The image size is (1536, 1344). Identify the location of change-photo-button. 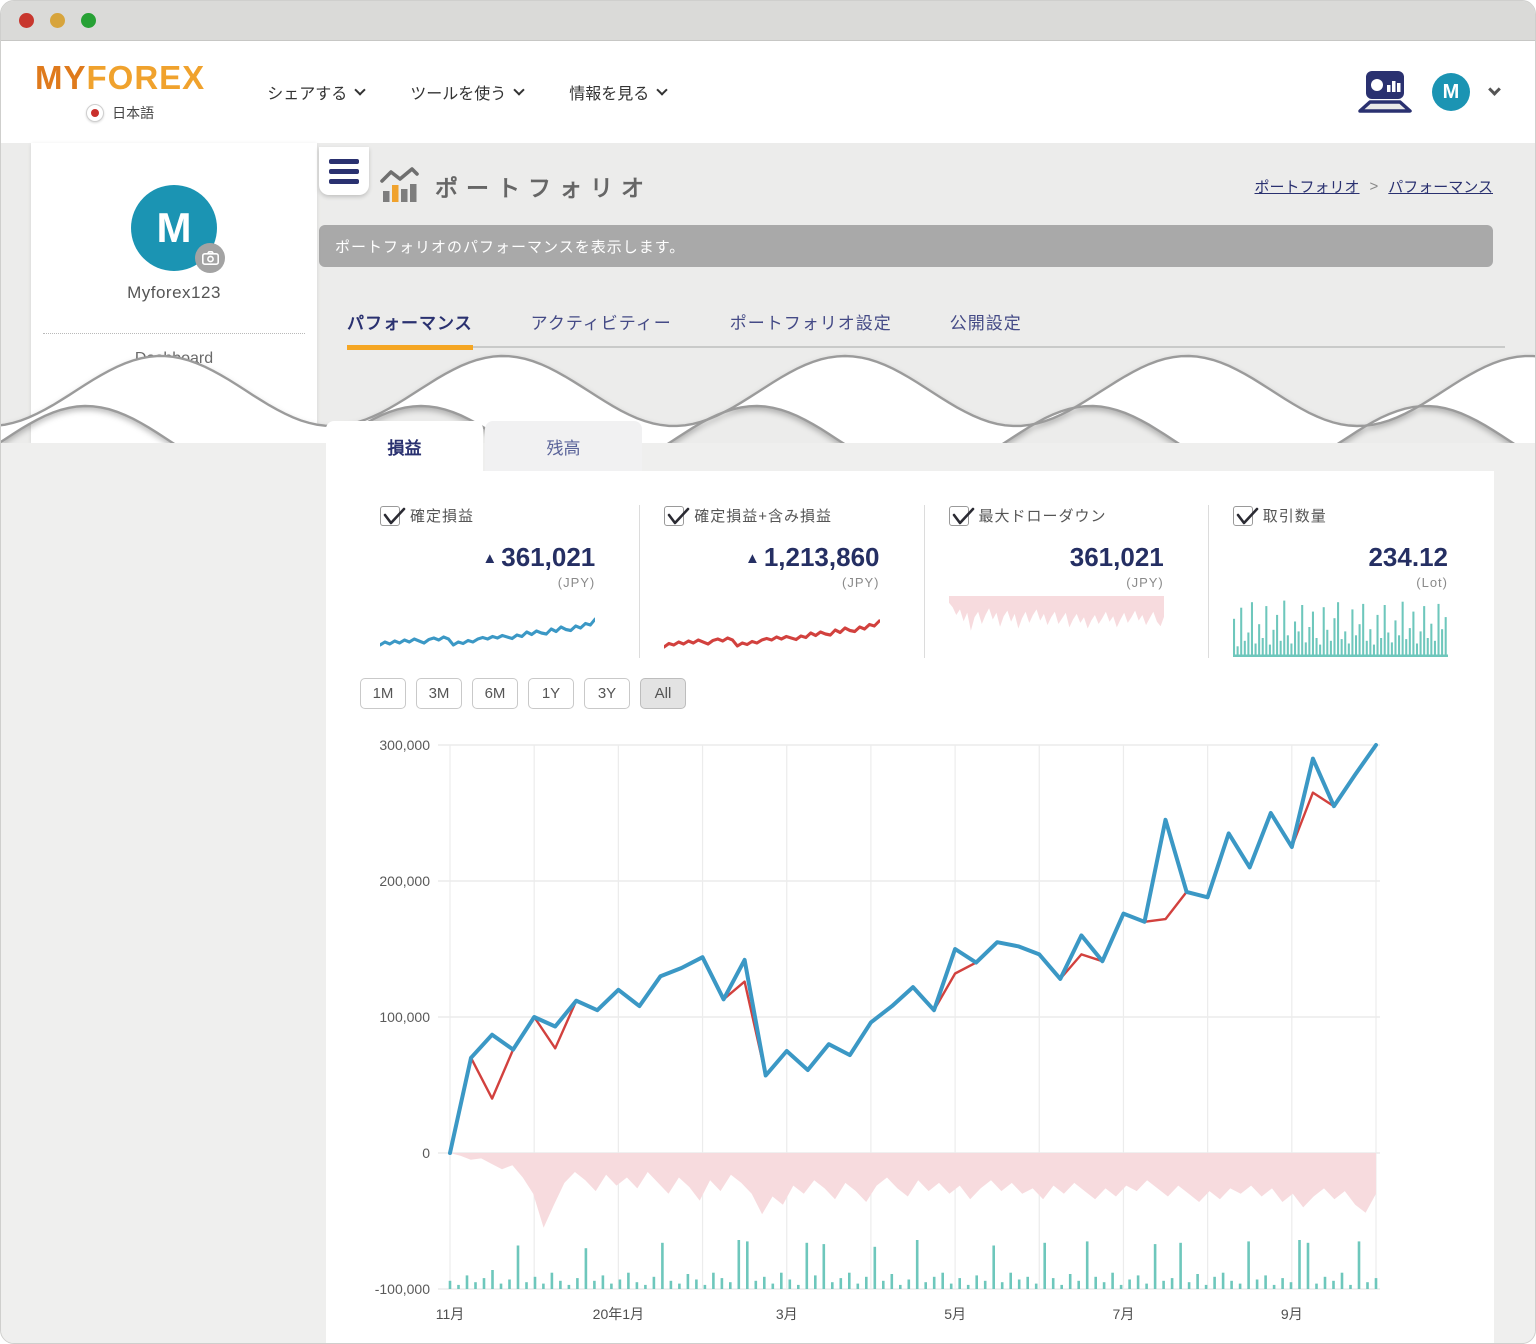
(210, 258).